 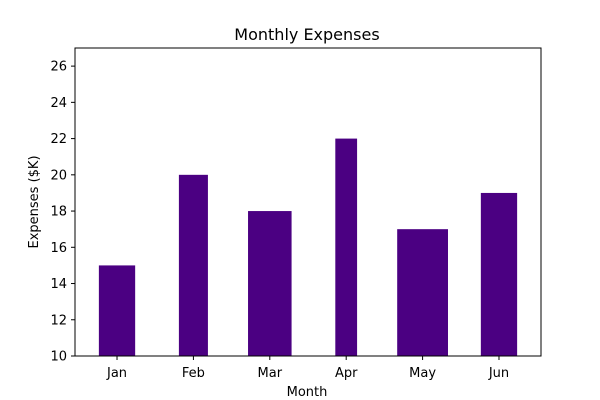 I want to click on y-tick-label: 16, so click(x=58, y=248).